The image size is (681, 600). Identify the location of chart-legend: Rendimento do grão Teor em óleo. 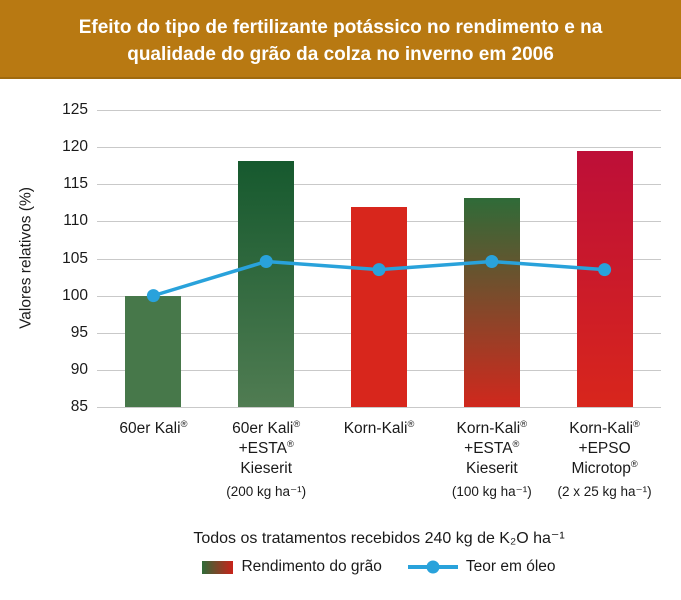
(379, 567).